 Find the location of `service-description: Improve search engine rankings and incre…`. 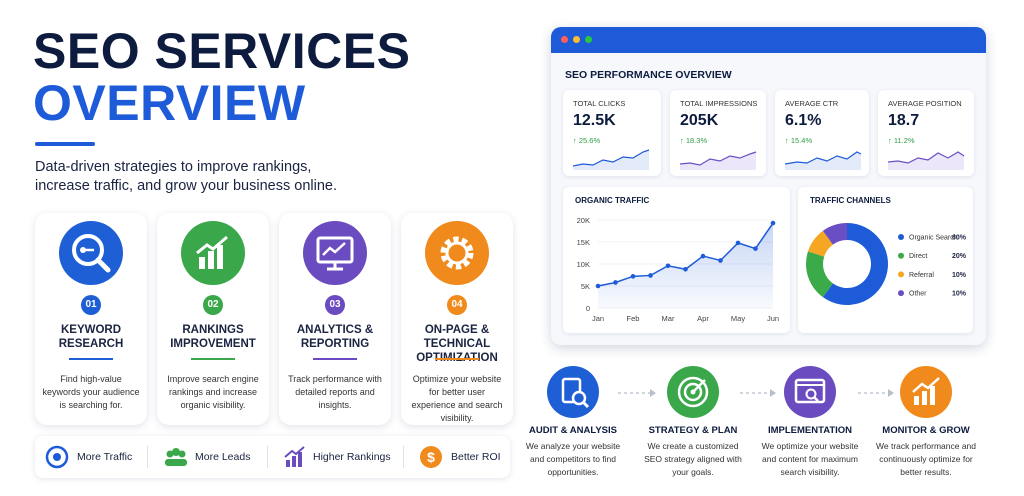

service-description: Improve search engine rankings and incre… is located at coordinates (213, 392).